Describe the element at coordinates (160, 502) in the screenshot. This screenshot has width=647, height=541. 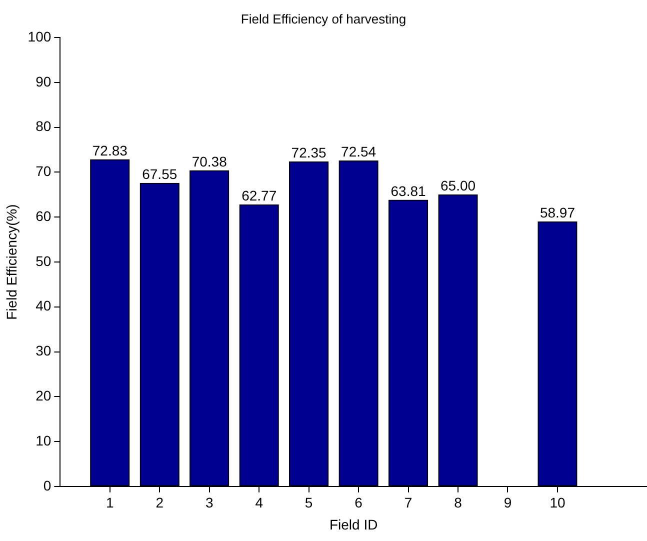
I see `x-tick-label: 2` at that location.